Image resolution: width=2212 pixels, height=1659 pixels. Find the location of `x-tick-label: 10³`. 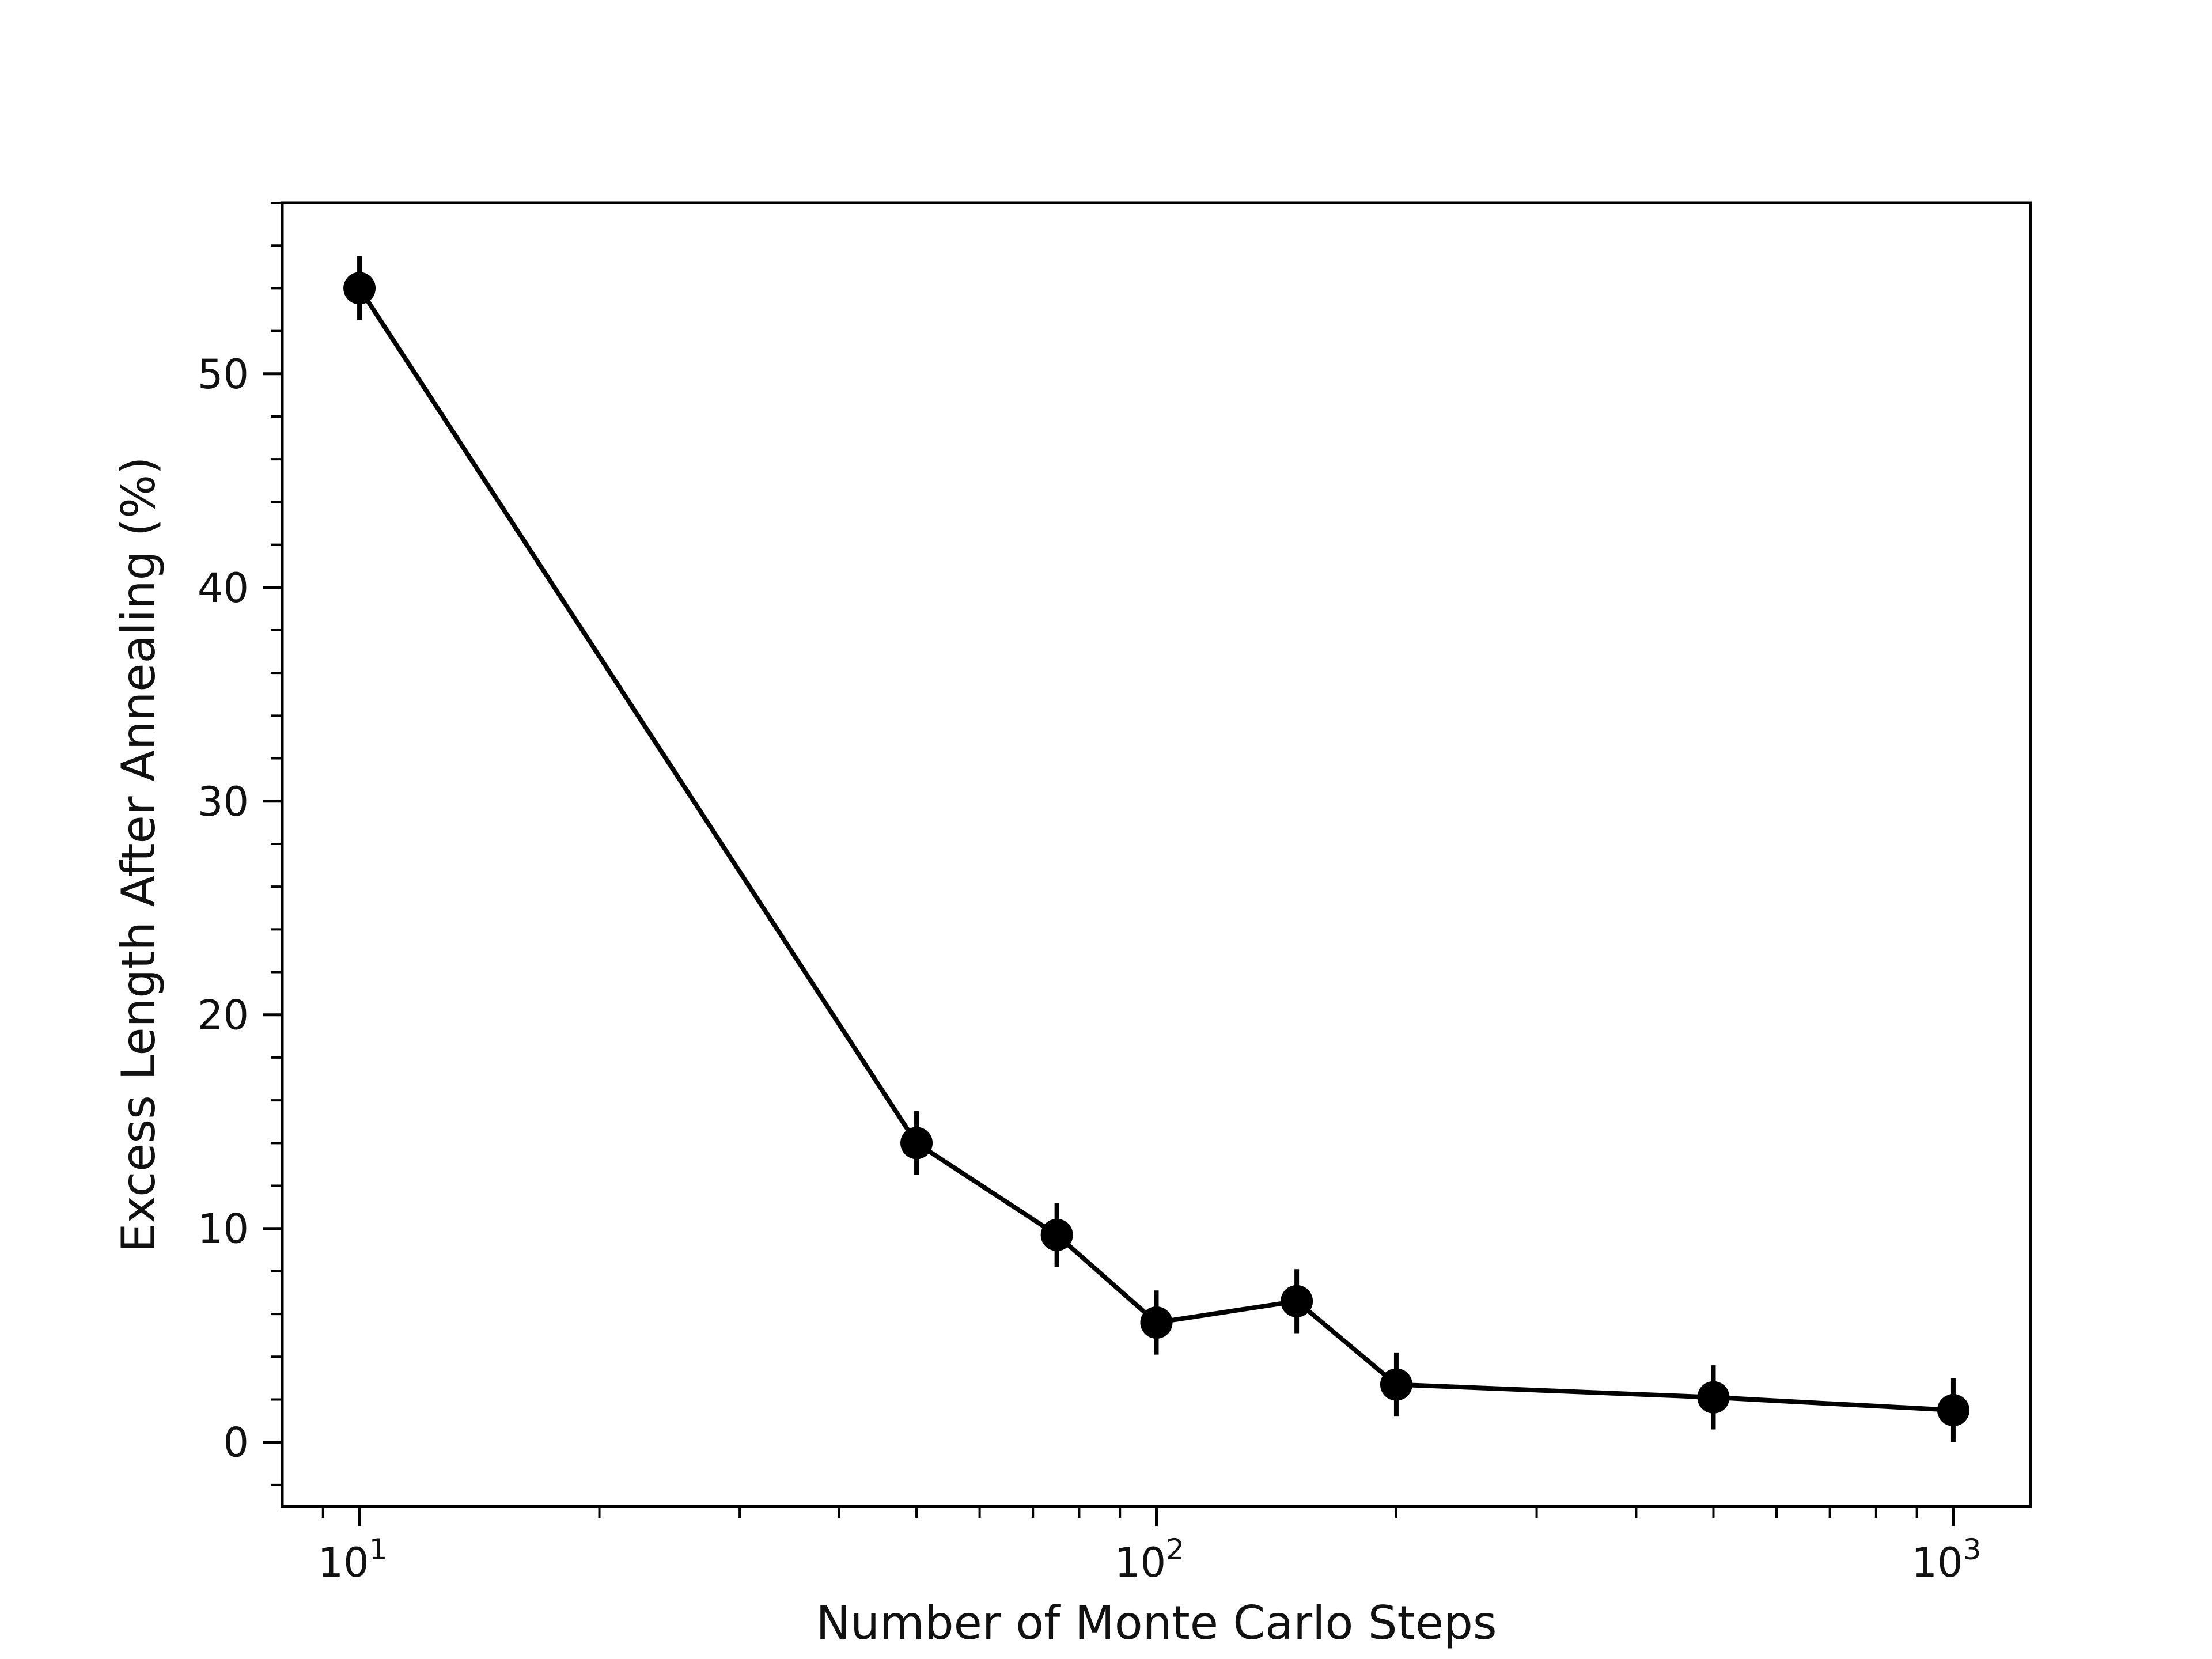

x-tick-label: 10³ is located at coordinates (1946, 1559).